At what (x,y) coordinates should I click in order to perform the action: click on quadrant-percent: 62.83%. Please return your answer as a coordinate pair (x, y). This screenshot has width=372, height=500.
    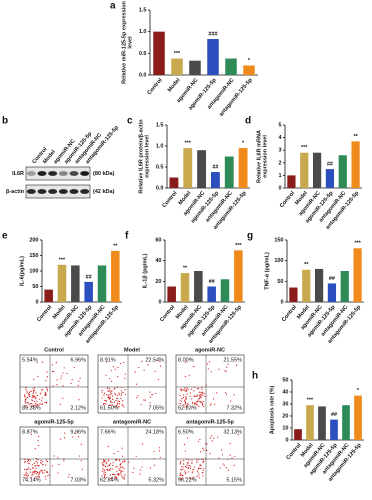
    Looking at the image, I should click on (187, 408).